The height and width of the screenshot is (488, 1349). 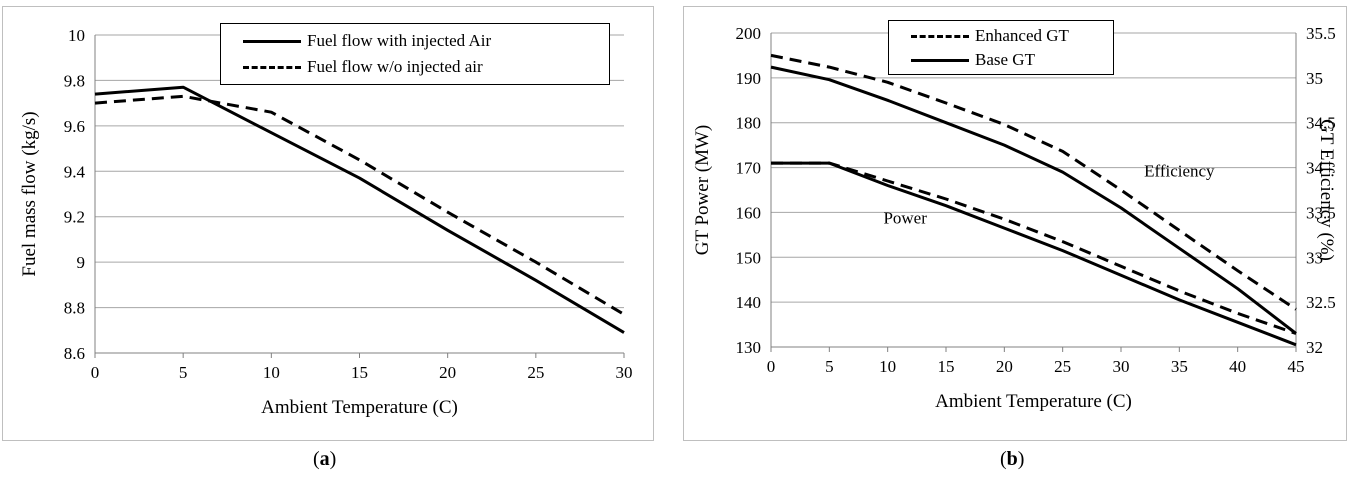 I want to click on y-tick-label: 160, so click(x=749, y=212).